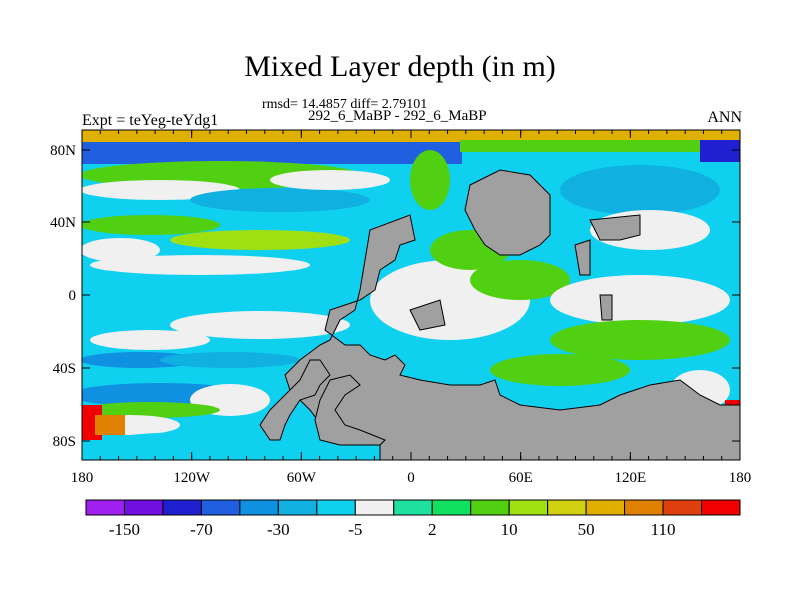 This screenshot has width=800, height=600. Describe the element at coordinates (63, 151) in the screenshot. I see `y-tick-label: 80N` at that location.